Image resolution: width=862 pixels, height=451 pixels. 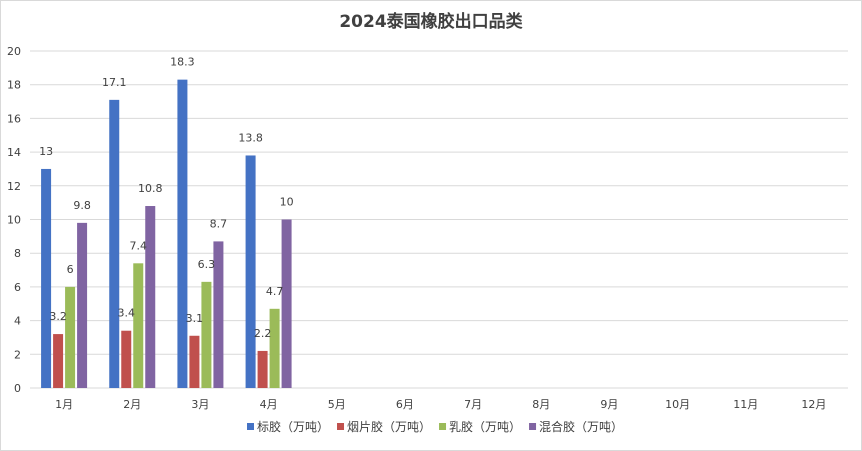 I want to click on data-label: 3.4, so click(x=127, y=313).